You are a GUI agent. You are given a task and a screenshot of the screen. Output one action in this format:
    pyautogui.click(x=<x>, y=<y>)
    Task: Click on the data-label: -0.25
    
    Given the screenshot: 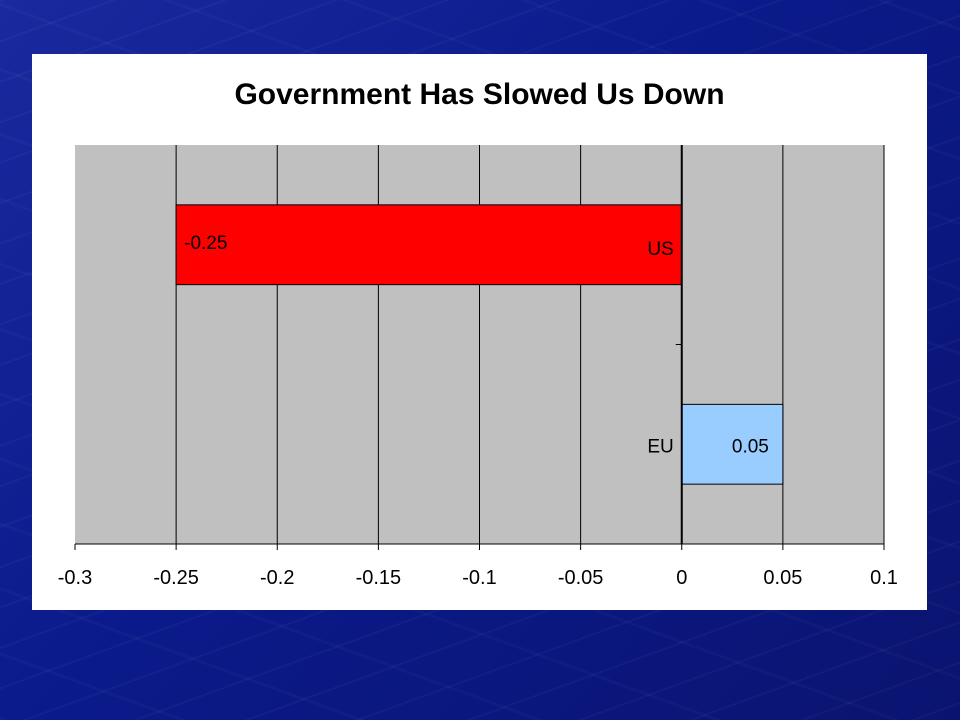 What is the action you would take?
    pyautogui.click(x=205, y=243)
    